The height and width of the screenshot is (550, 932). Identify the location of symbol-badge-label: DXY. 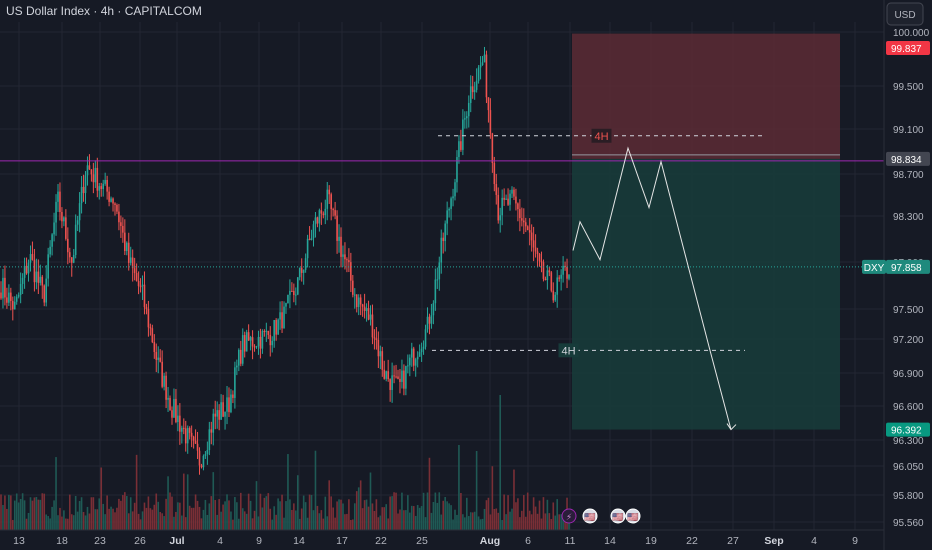
(874, 268).